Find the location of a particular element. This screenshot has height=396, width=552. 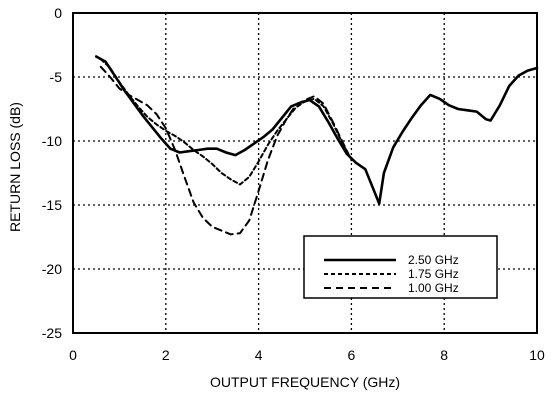

x-tick-labels: 0 2 4 6 8 10 is located at coordinates (307, 355).